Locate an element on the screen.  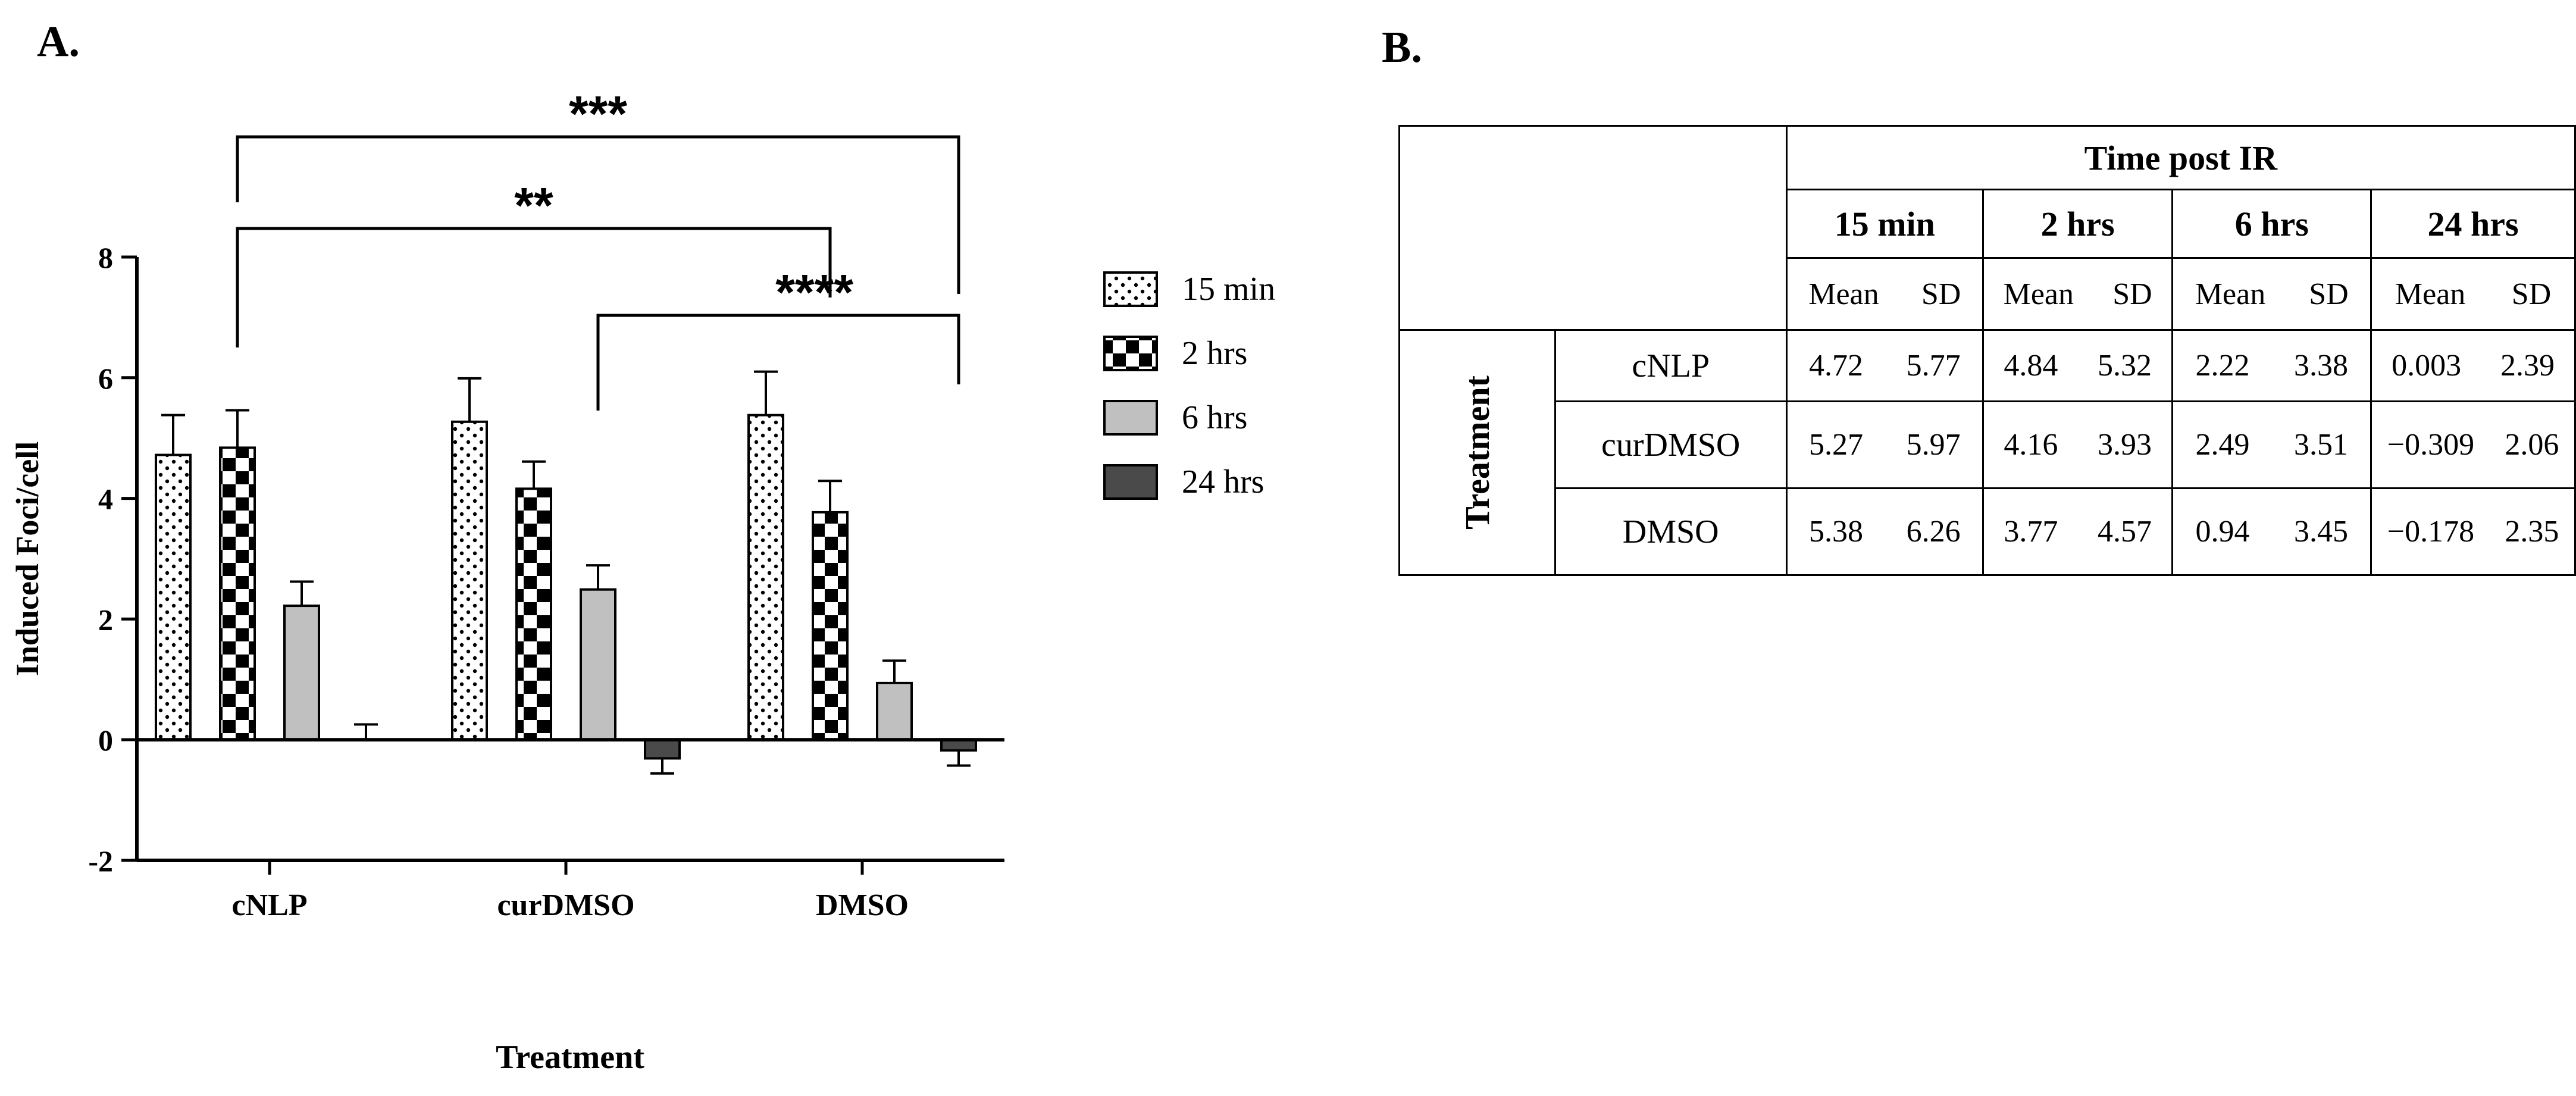
sd-value: 3.51 is located at coordinates (2320, 445).